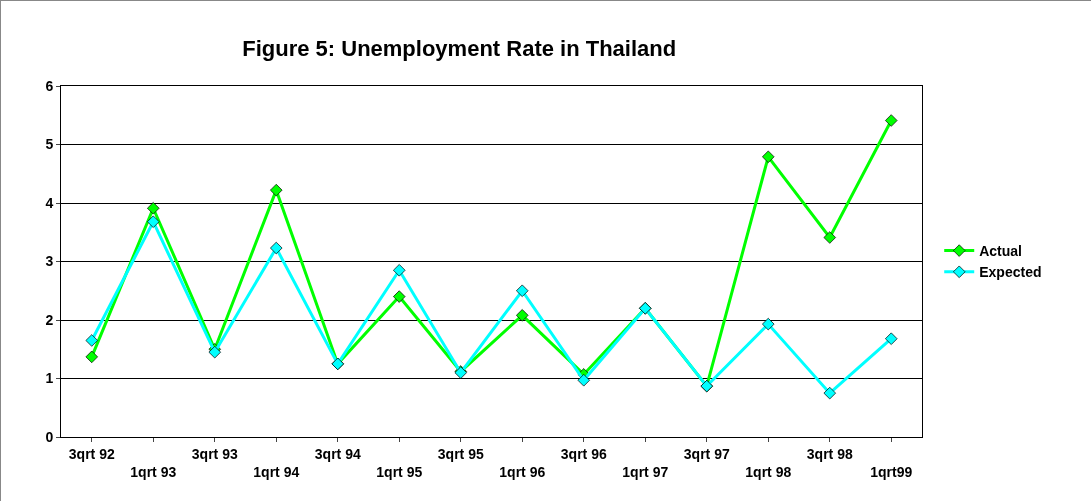 The height and width of the screenshot is (501, 1091). What do you see at coordinates (49, 319) in the screenshot?
I see `y-tick-label: 2` at bounding box center [49, 319].